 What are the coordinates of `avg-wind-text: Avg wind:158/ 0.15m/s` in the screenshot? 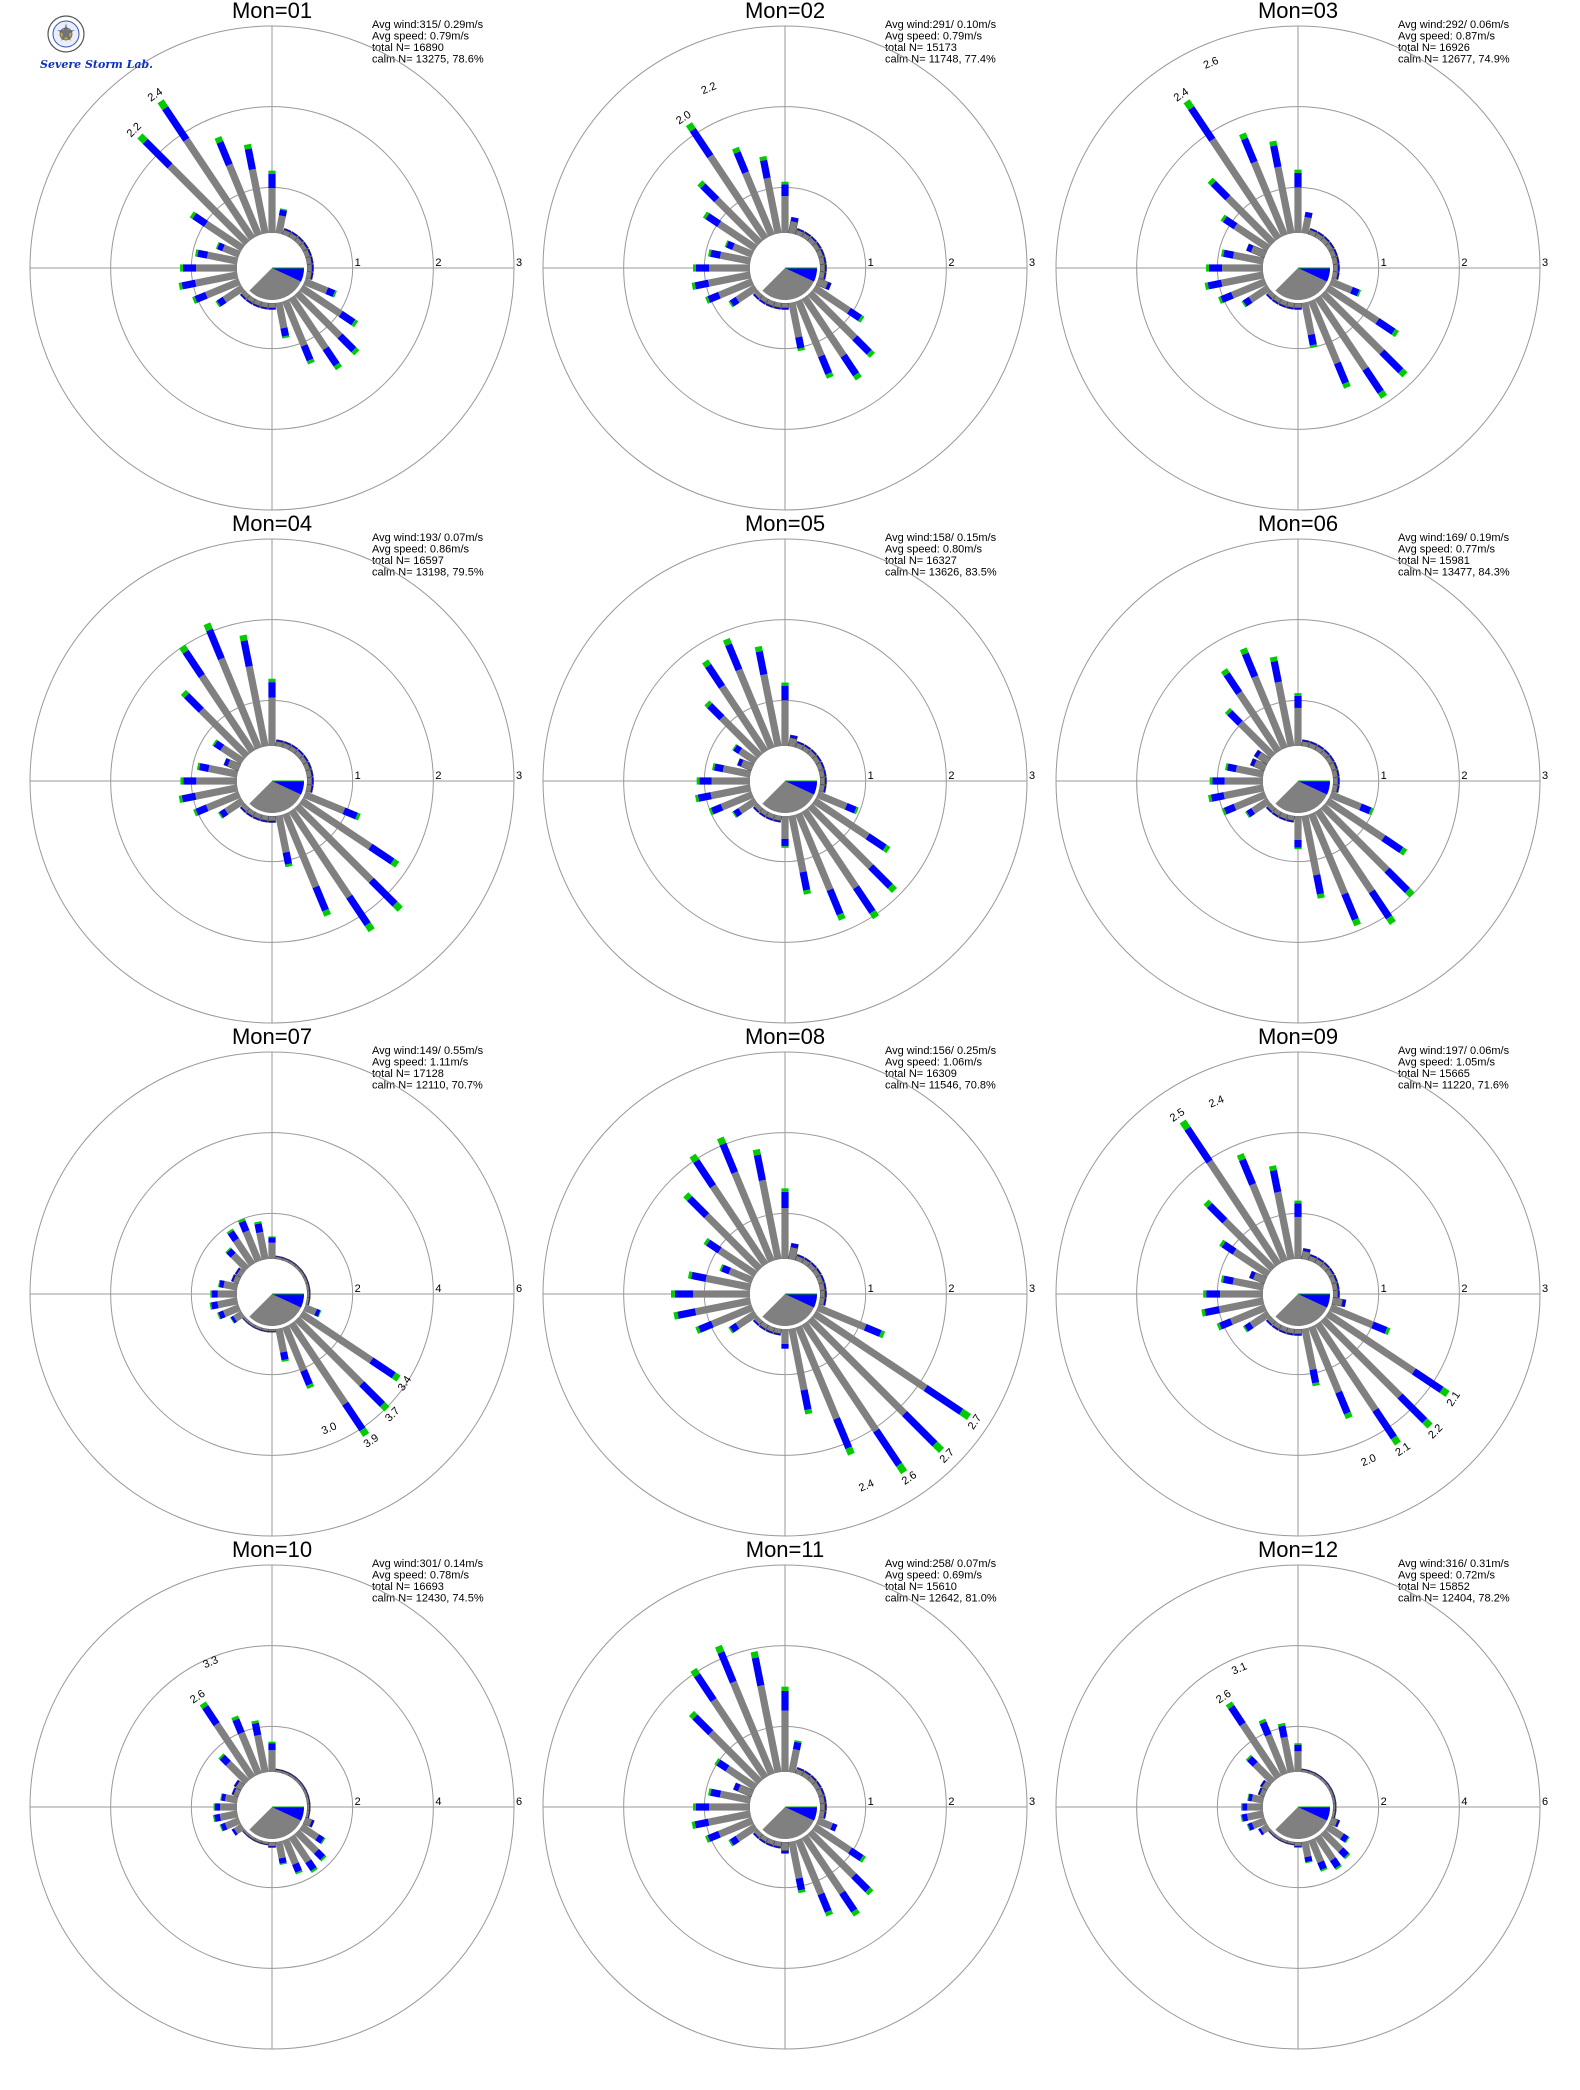 It's located at (941, 538).